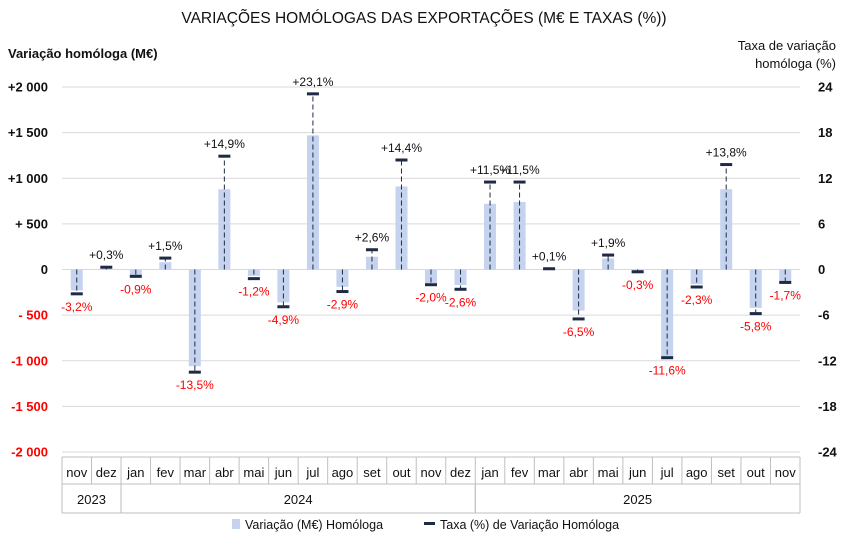 Image resolution: width=849 pixels, height=550 pixels. Describe the element at coordinates (33, 315) in the screenshot. I see `left-tick-label: - 500` at that location.